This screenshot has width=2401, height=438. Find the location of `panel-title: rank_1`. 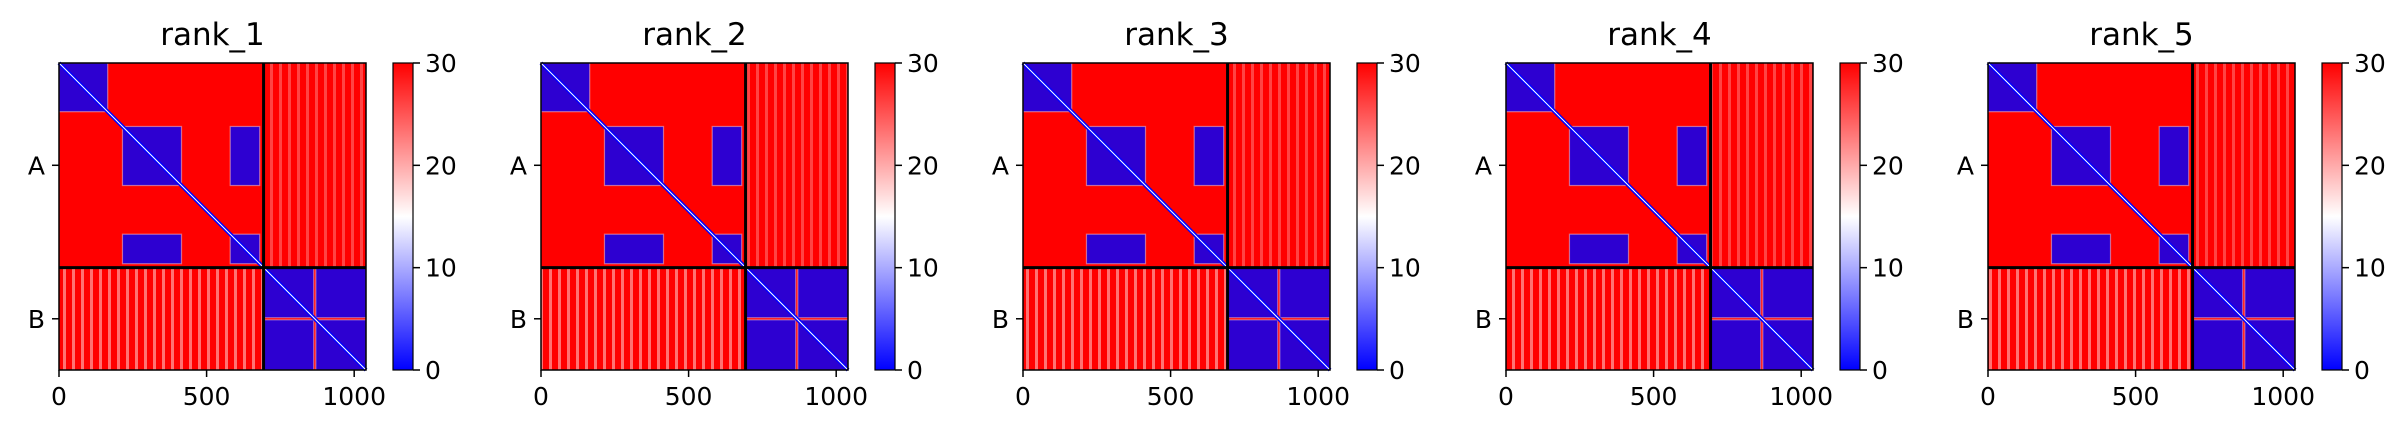

panel-title: rank_1 is located at coordinates (212, 35).